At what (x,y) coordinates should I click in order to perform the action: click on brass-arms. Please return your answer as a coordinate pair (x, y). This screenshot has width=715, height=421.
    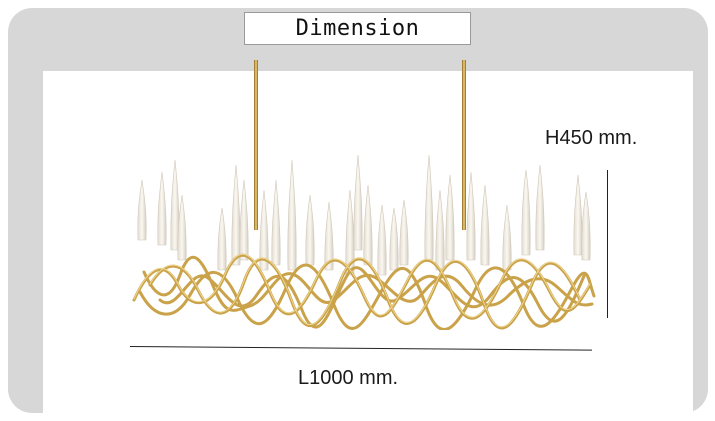
    Looking at the image, I should click on (364, 291).